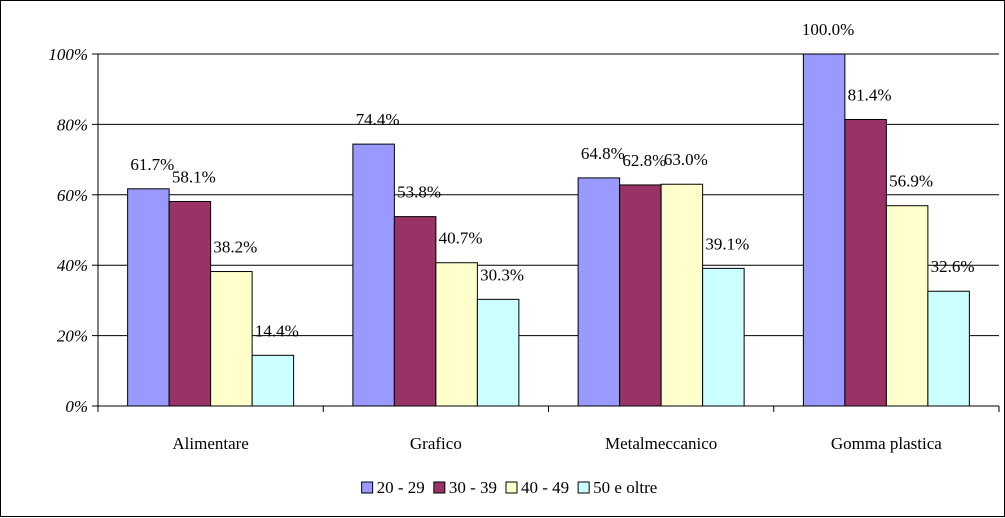  I want to click on legend-label: 20 - 29, so click(401, 487).